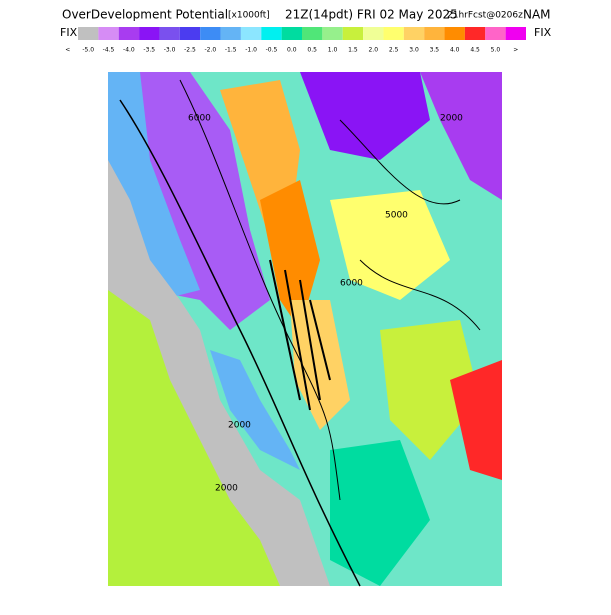 The image size is (611, 615). Describe the element at coordinates (292, 50) in the screenshot. I see `colorbar-label: 0.0` at that location.